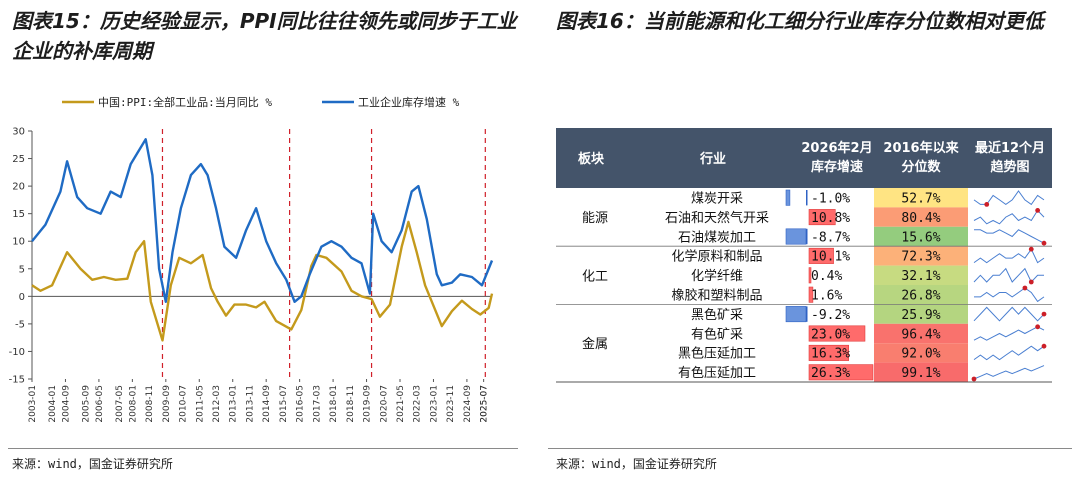  What do you see at coordinates (836, 157) in the screenshot?
I see `column-header: 2026年2月库存增速` at bounding box center [836, 157].